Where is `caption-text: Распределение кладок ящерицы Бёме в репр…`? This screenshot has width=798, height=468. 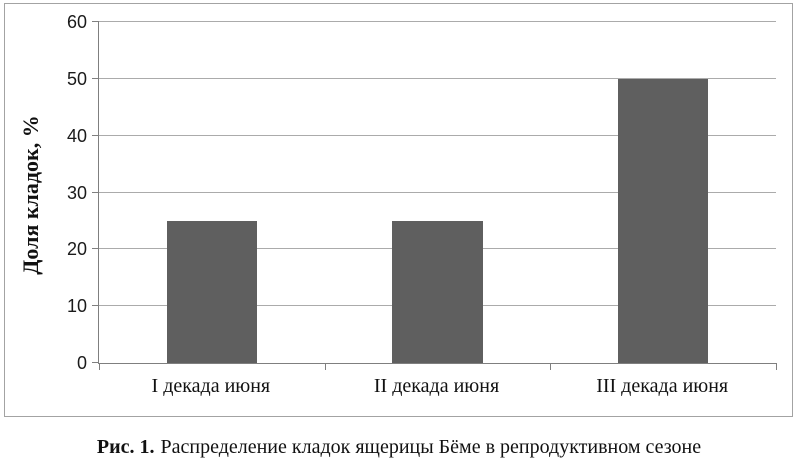 caption-text: Распределение кладок ящерицы Бёме в репр… is located at coordinates (431, 447).